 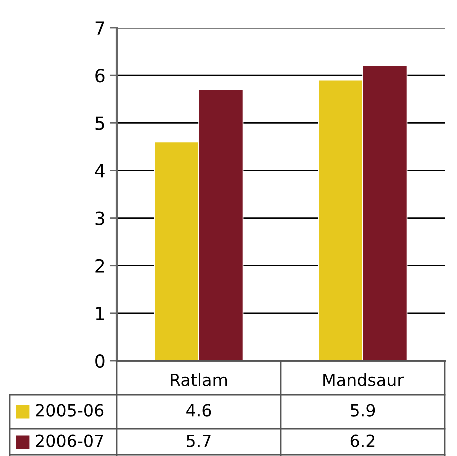 I want to click on y-tick-label: 6, so click(x=100, y=76).